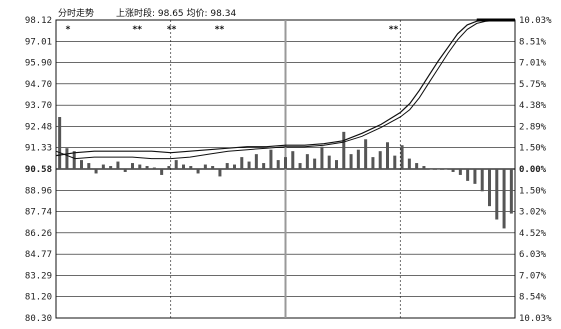  Describe the element at coordinates (38, 149) in the screenshot. I see `left-tick-label: 91.33` at that location.